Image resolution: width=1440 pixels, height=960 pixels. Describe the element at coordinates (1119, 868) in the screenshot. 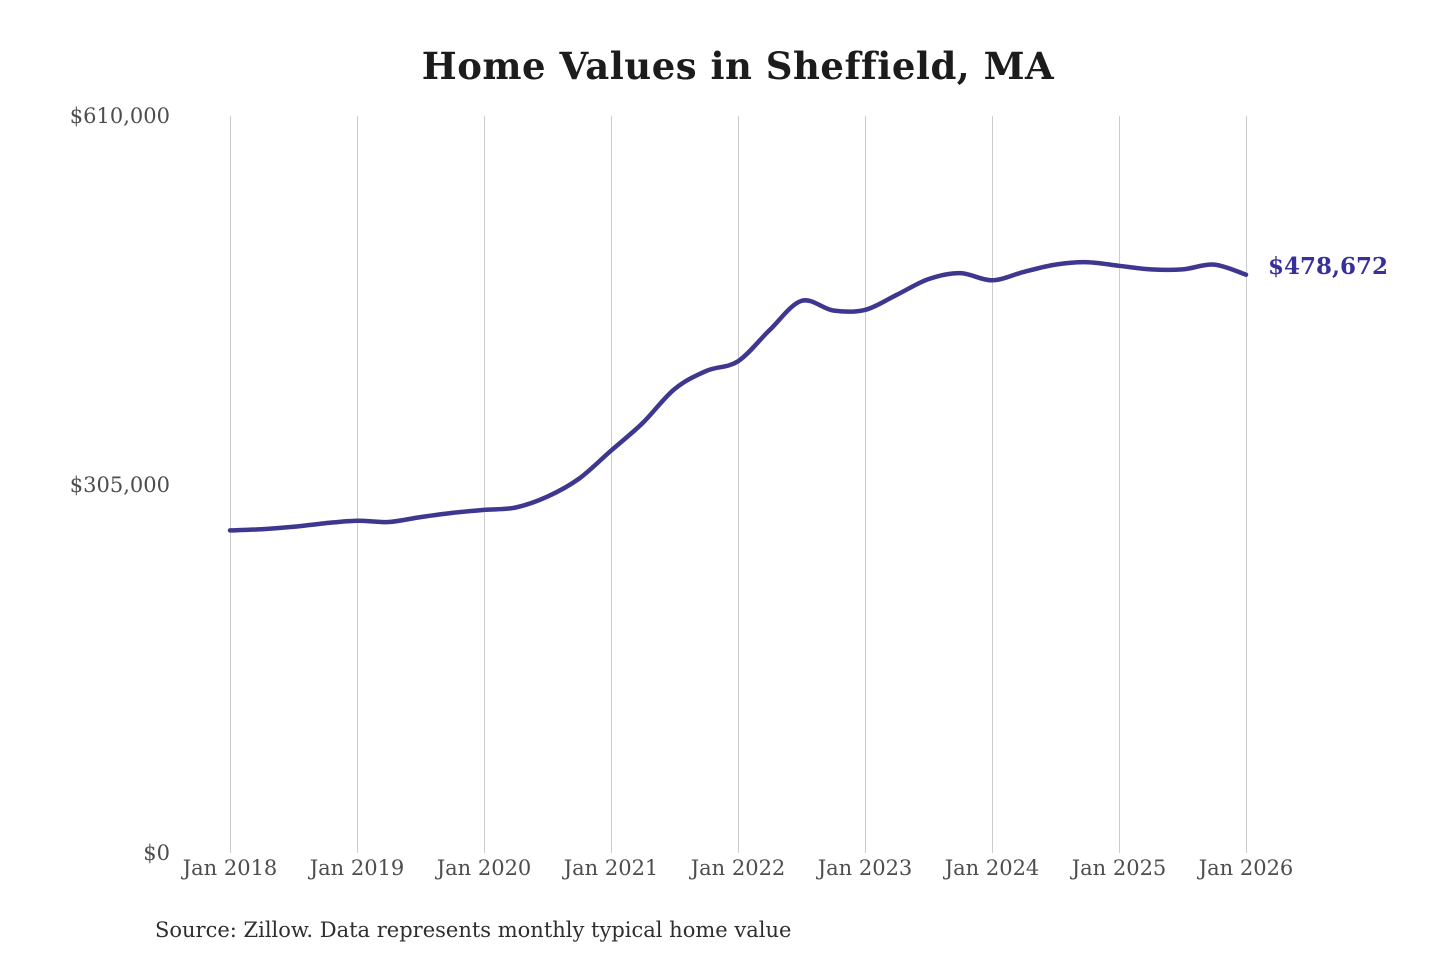

I see `x-tick-label: Jan 2025` at that location.